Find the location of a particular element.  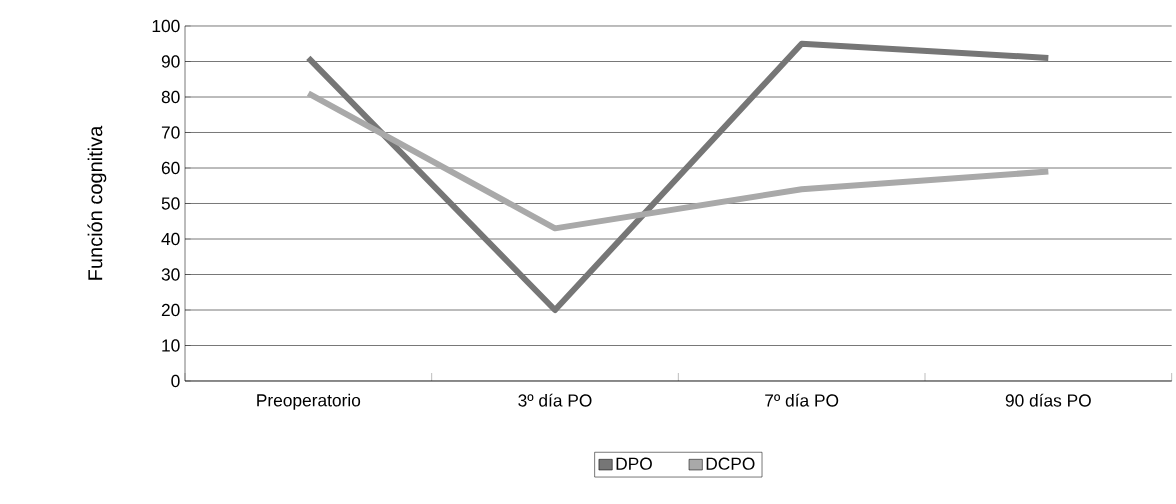

y-tick-label: 30 is located at coordinates (170, 274).